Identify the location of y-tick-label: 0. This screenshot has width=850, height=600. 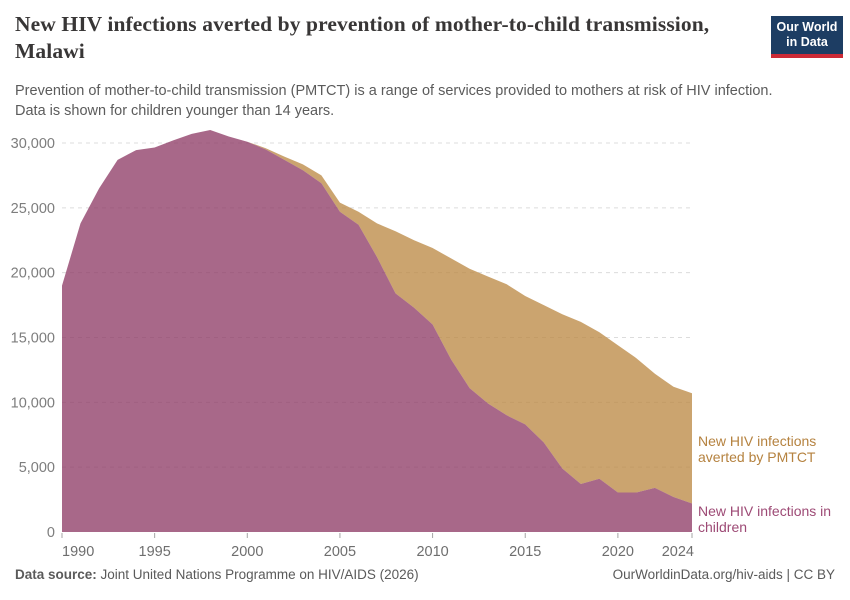
(51, 533).